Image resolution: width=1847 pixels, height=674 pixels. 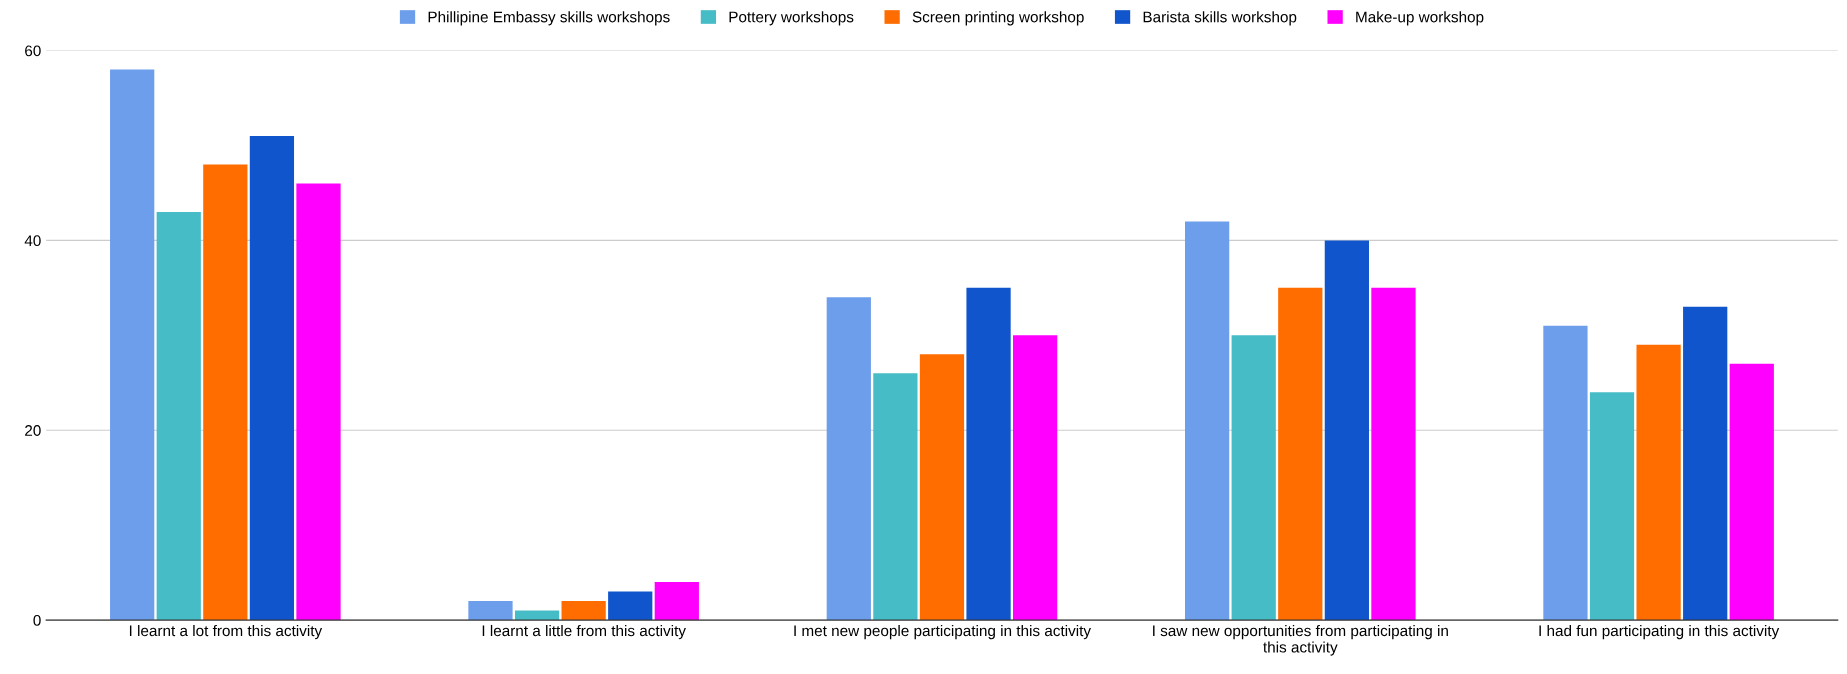 I want to click on y-tick-label: 0, so click(x=37, y=620).